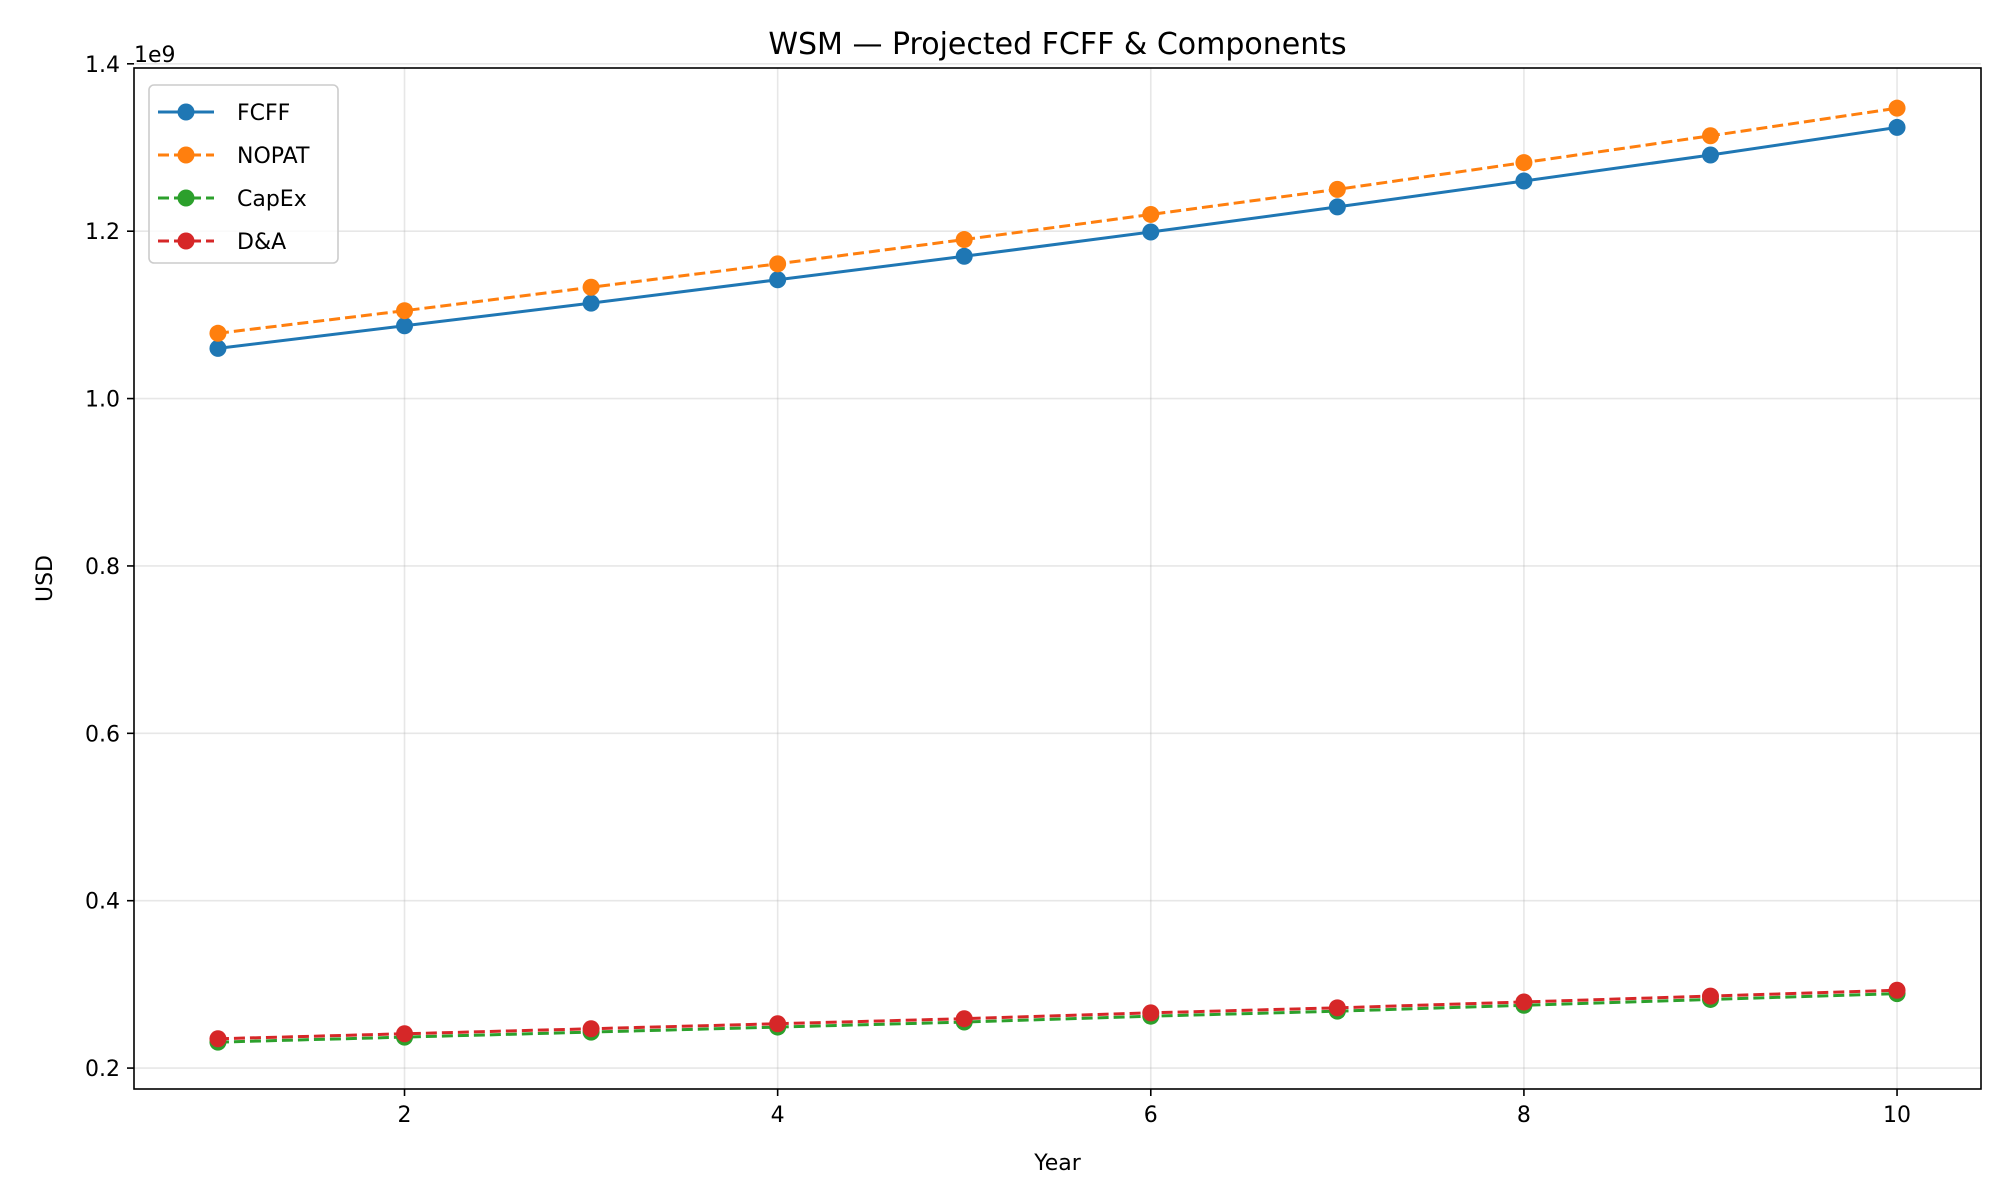 This screenshot has height=1200, width=2000. I want to click on chart-title: WSM — Projected FCFF & Components, so click(1057, 44).